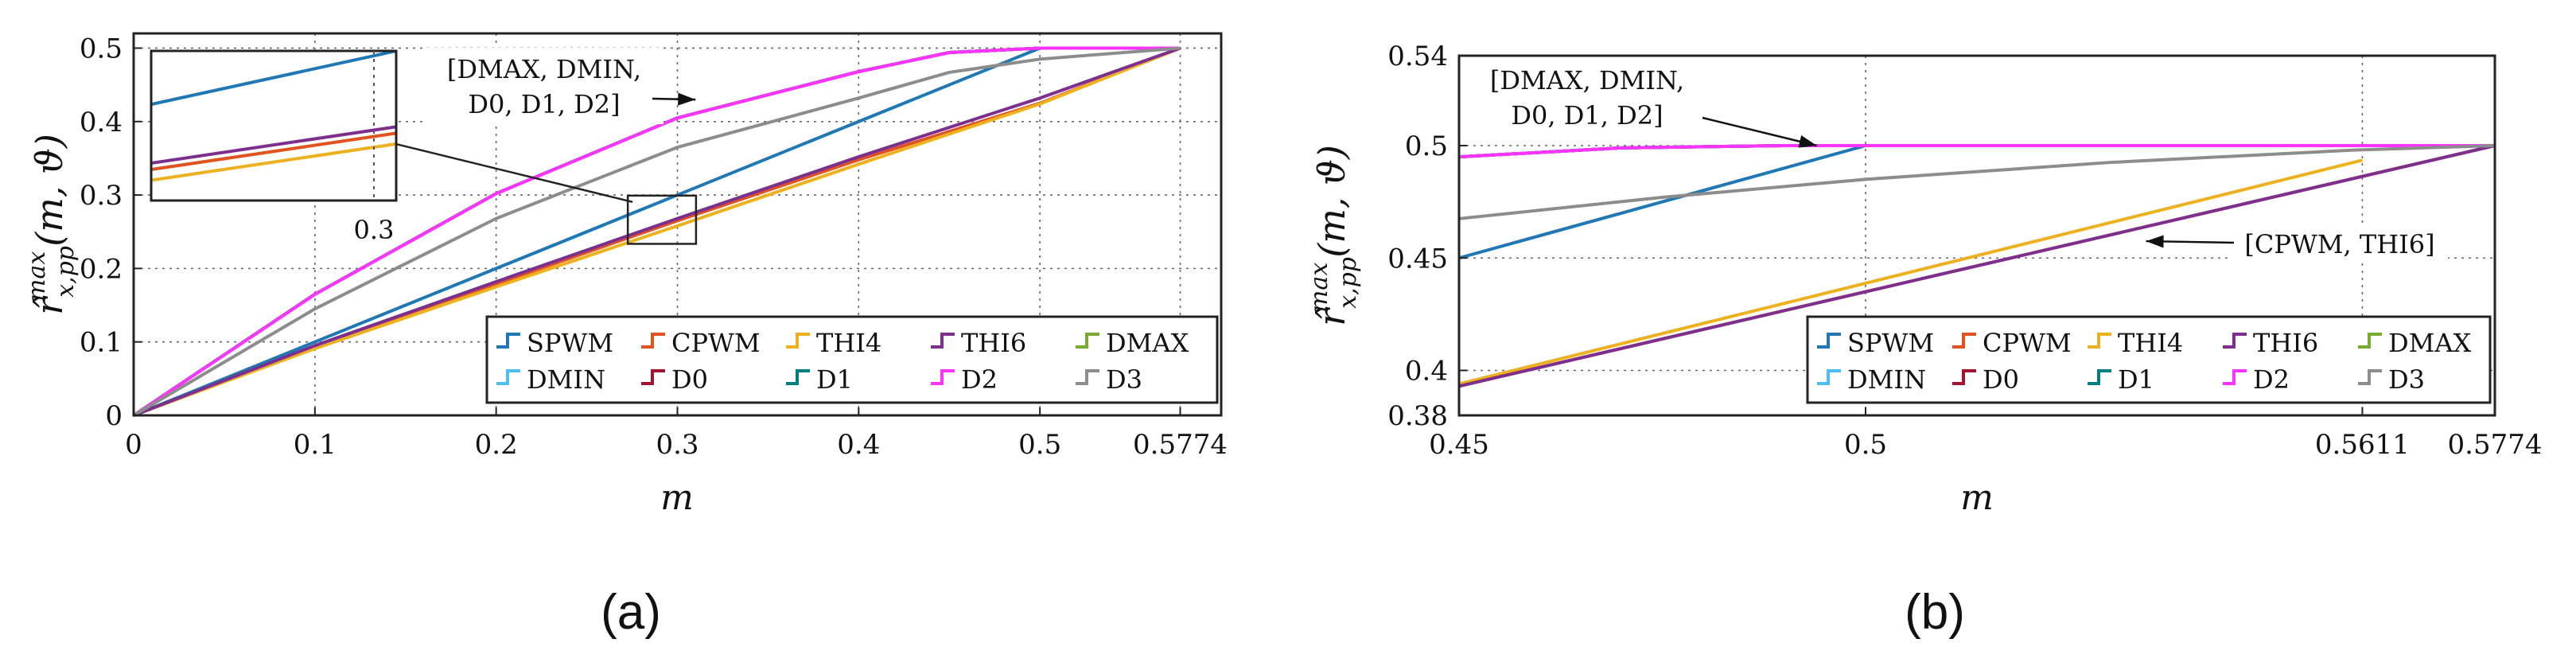  Describe the element at coordinates (570, 343) in the screenshot. I see `panel-a-legend-label-spwm: SPWM` at that location.